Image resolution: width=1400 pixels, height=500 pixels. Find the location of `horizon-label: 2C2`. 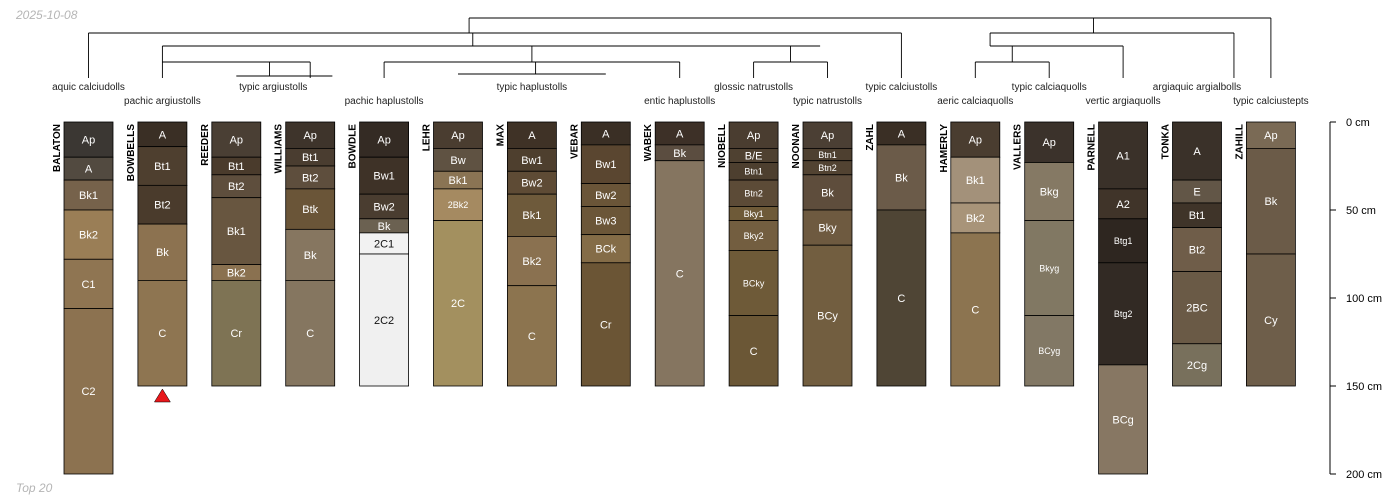

horizon-label: 2C2 is located at coordinates (384, 321).